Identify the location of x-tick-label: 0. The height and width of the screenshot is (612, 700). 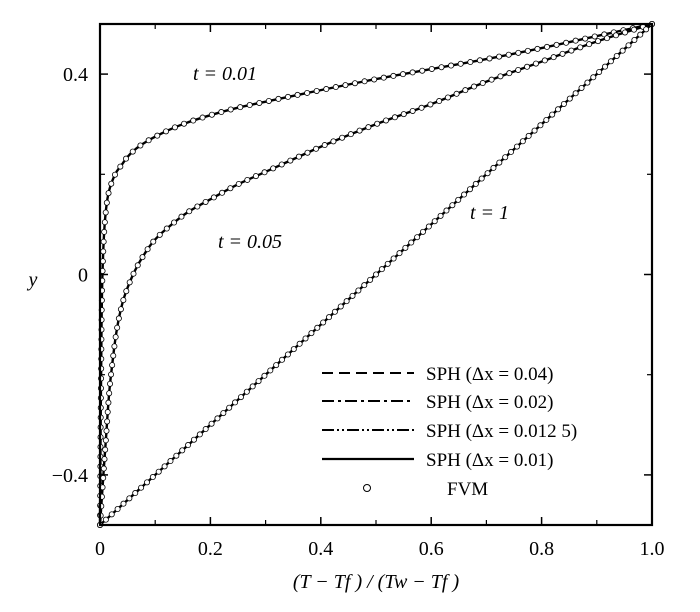
(100, 549).